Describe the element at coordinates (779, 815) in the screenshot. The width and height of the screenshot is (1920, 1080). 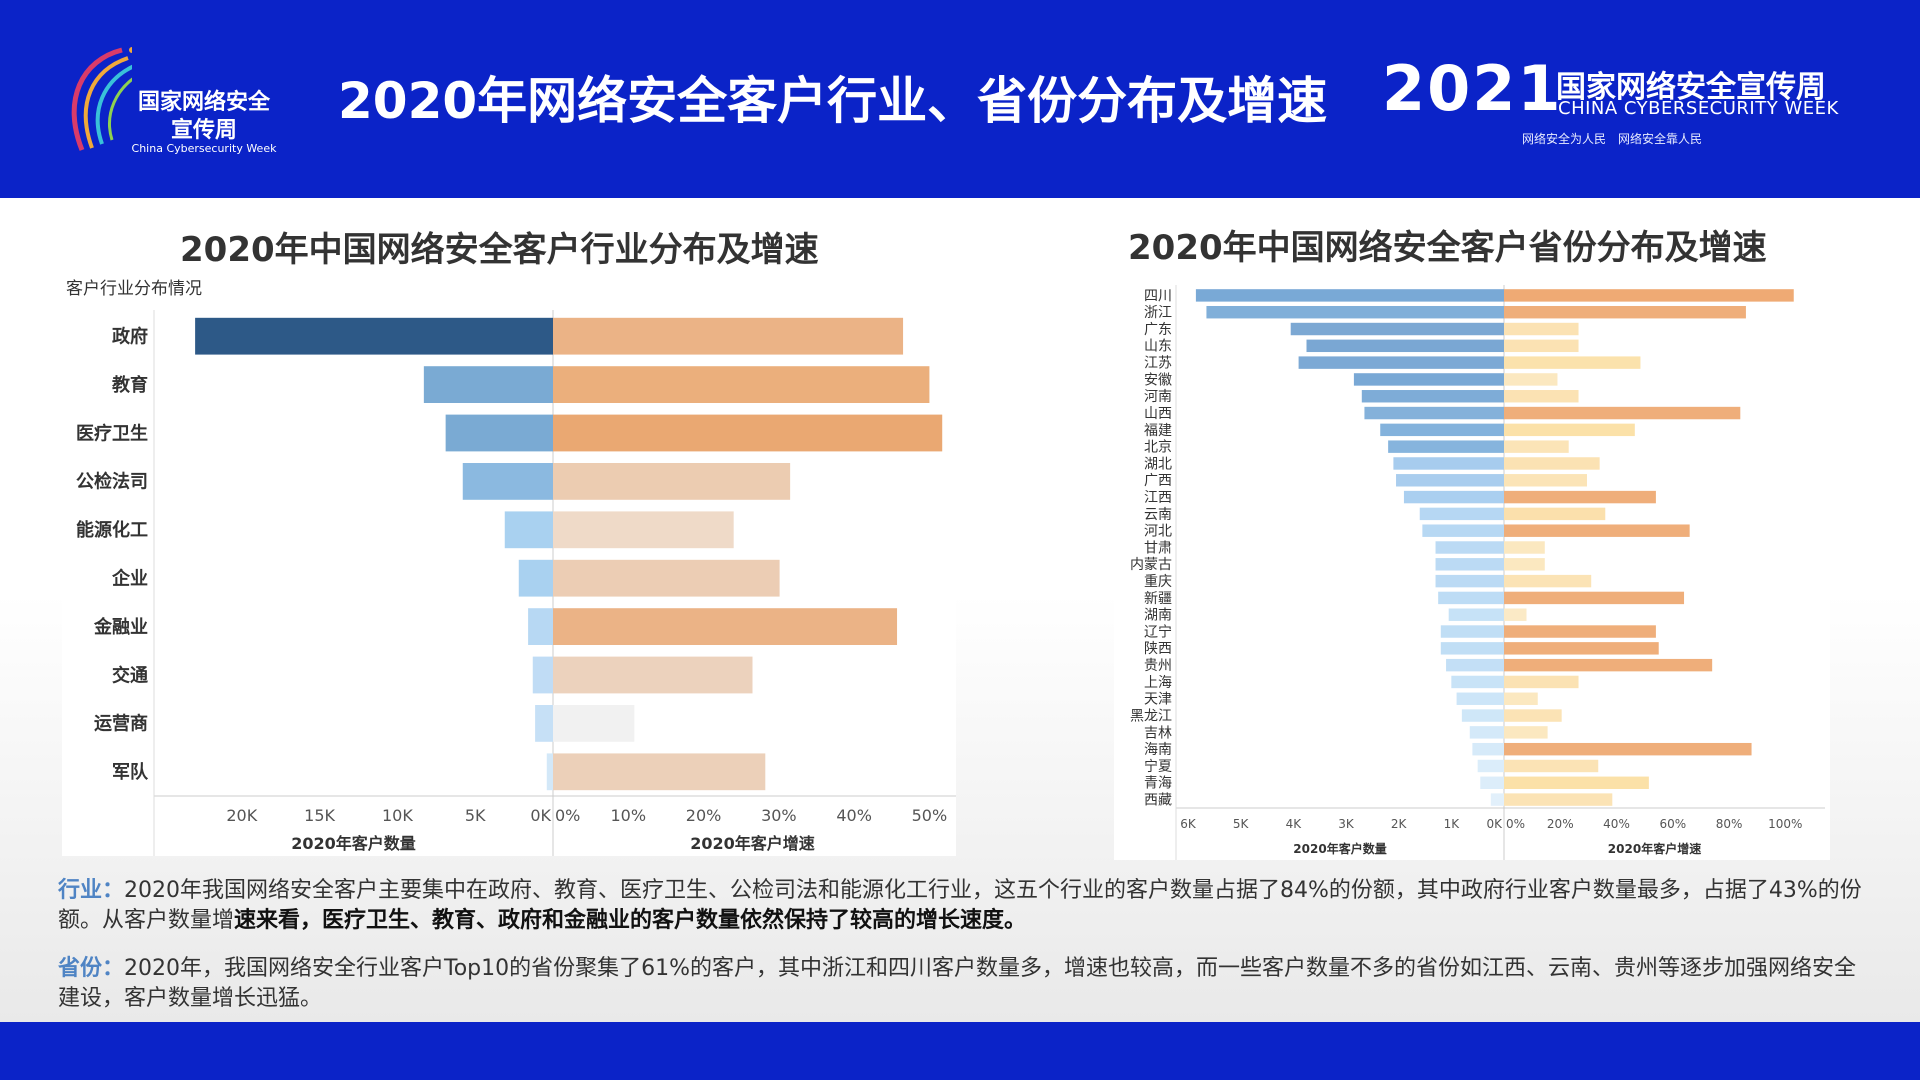
I see `growth-tick-label: 30%` at that location.